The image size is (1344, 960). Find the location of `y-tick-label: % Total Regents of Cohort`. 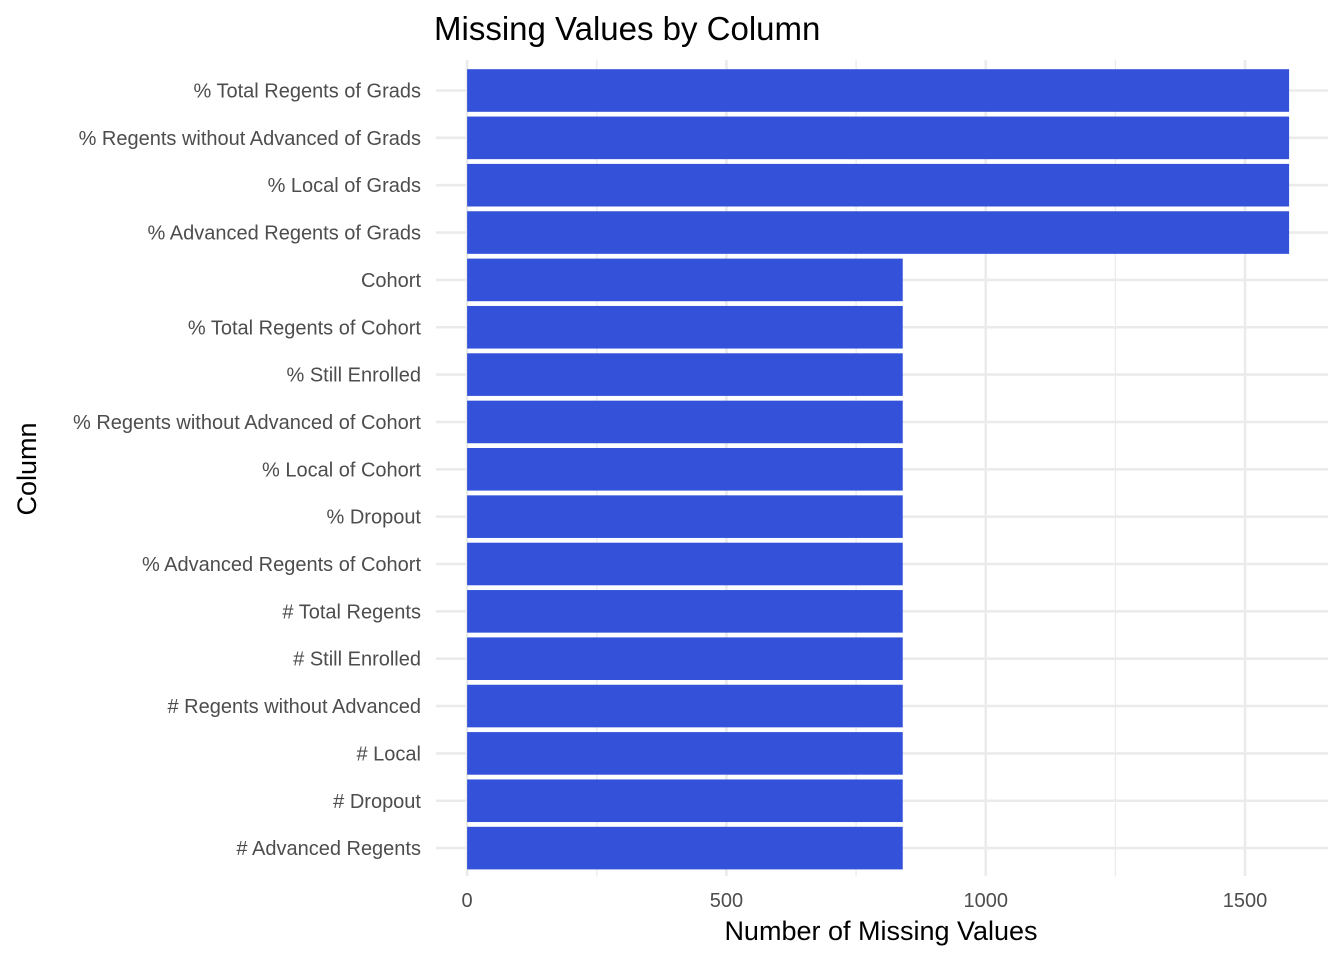

y-tick-label: % Total Regents of Cohort is located at coordinates (305, 328).